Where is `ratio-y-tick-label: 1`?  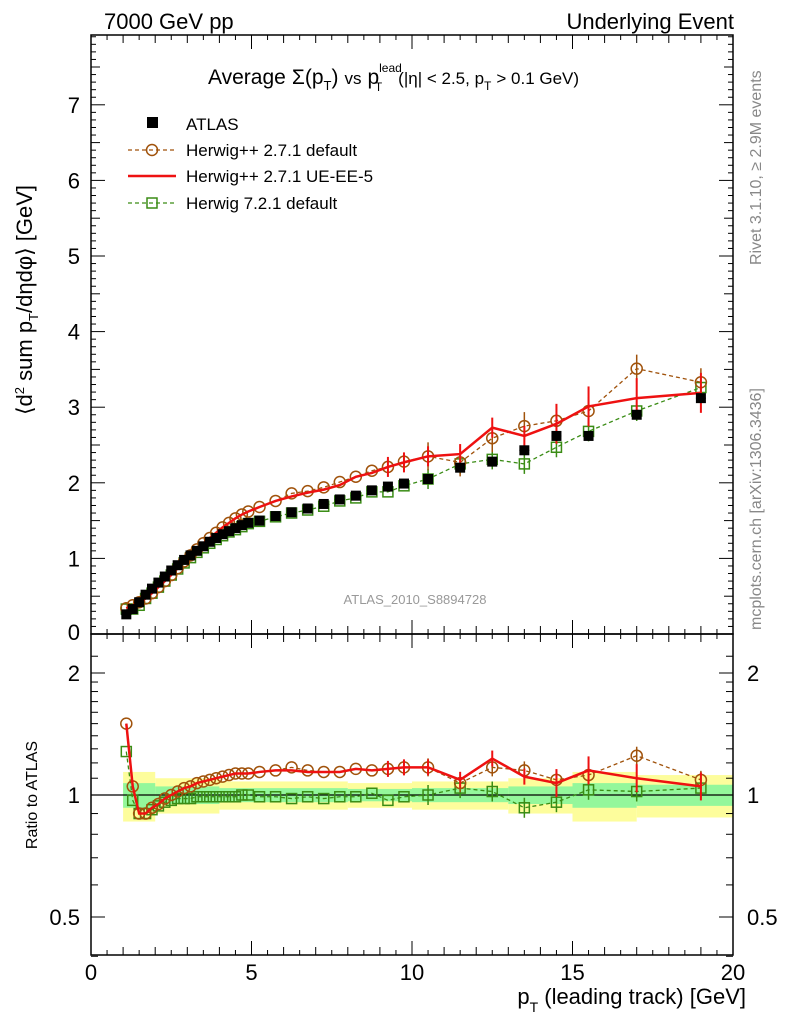 ratio-y-tick-label: 1 is located at coordinates (74, 795).